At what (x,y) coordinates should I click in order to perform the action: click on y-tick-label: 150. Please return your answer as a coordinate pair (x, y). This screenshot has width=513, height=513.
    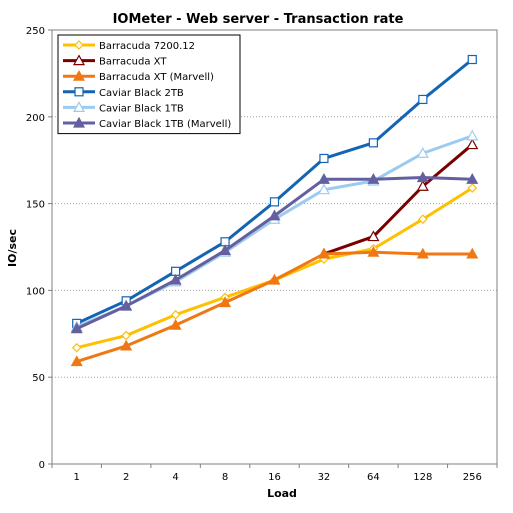
    Looking at the image, I should click on (35, 205).